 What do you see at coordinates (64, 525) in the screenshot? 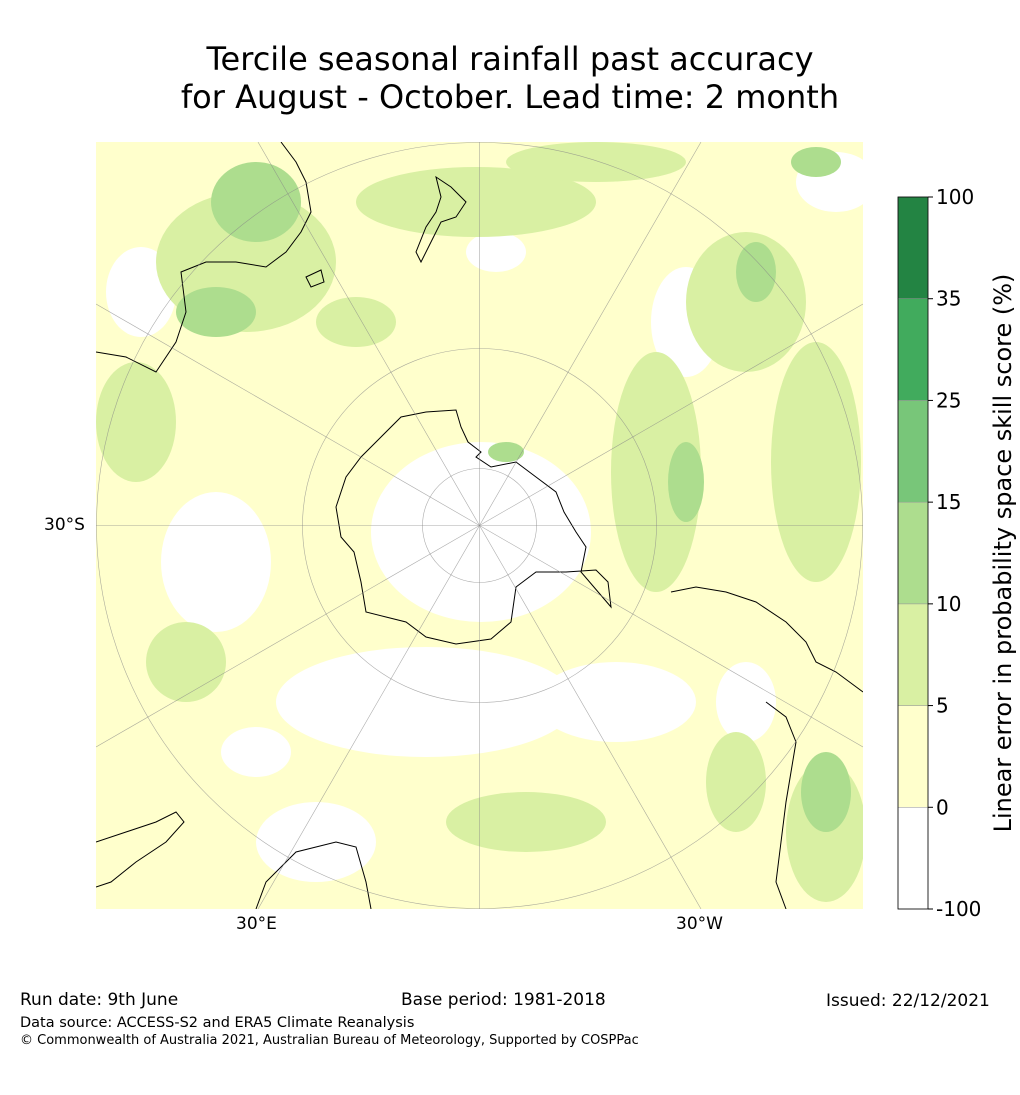
I see `lat-label-30s: 30°S` at bounding box center [64, 525].